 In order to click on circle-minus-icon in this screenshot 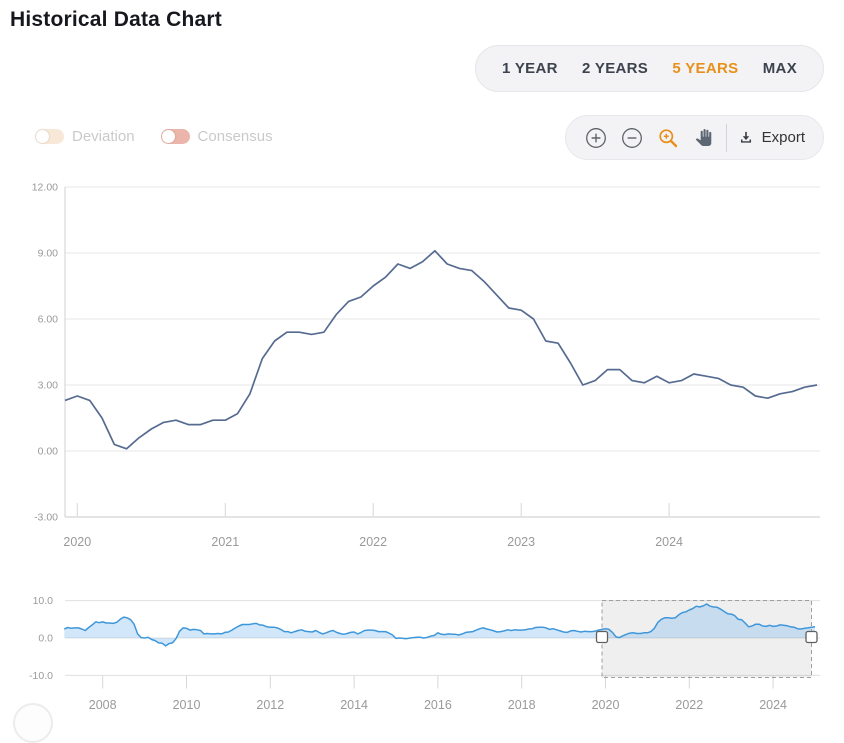, I will do `click(631, 137)`.